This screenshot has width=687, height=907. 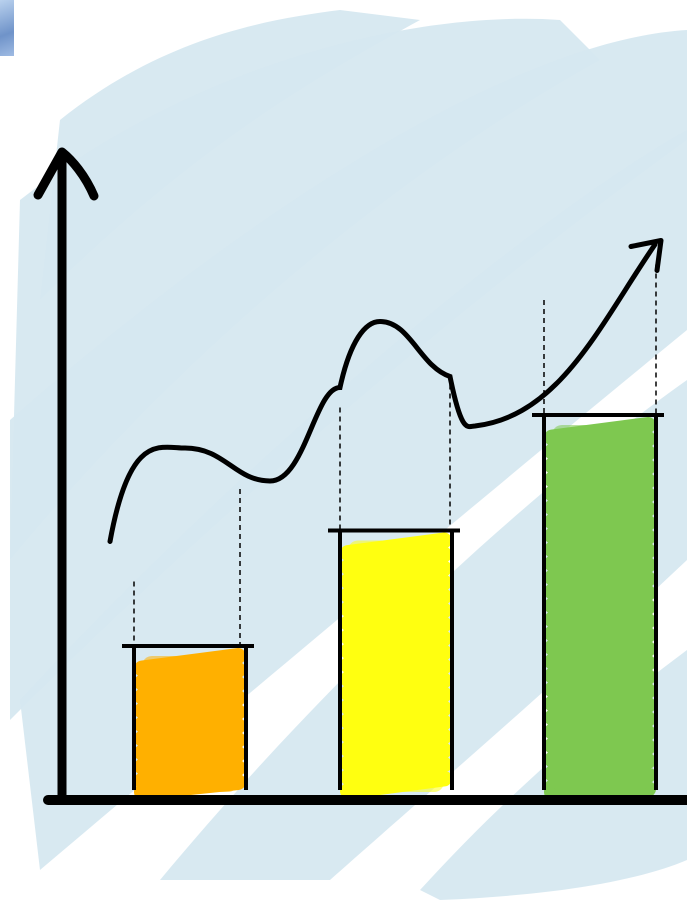 What do you see at coordinates (66, 174) in the screenshot?
I see `arrow-up-icon` at bounding box center [66, 174].